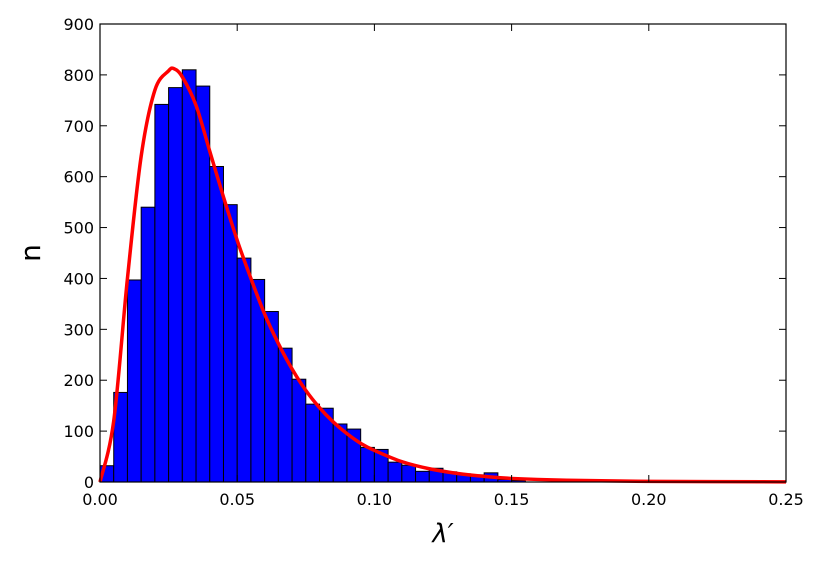 The height and width of the screenshot is (565, 822). Describe the element at coordinates (786, 499) in the screenshot. I see `x-tick-label: 0.25` at that location.